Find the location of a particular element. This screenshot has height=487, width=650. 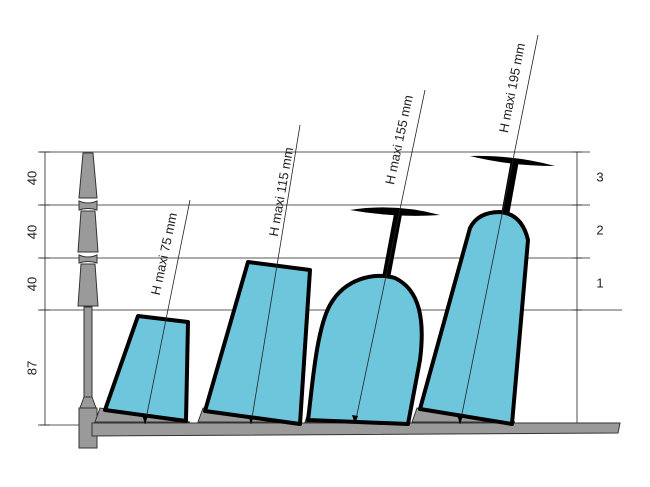

glass-label: H maxi 195 mm is located at coordinates (512, 88).